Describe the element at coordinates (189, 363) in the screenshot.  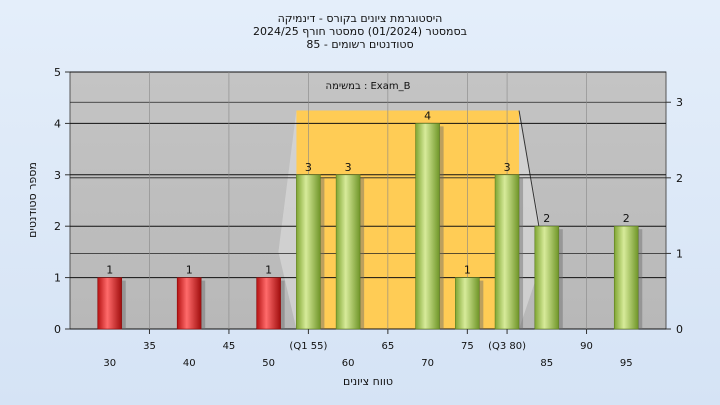
I see `x-tick-label-lower: 40` at that location.